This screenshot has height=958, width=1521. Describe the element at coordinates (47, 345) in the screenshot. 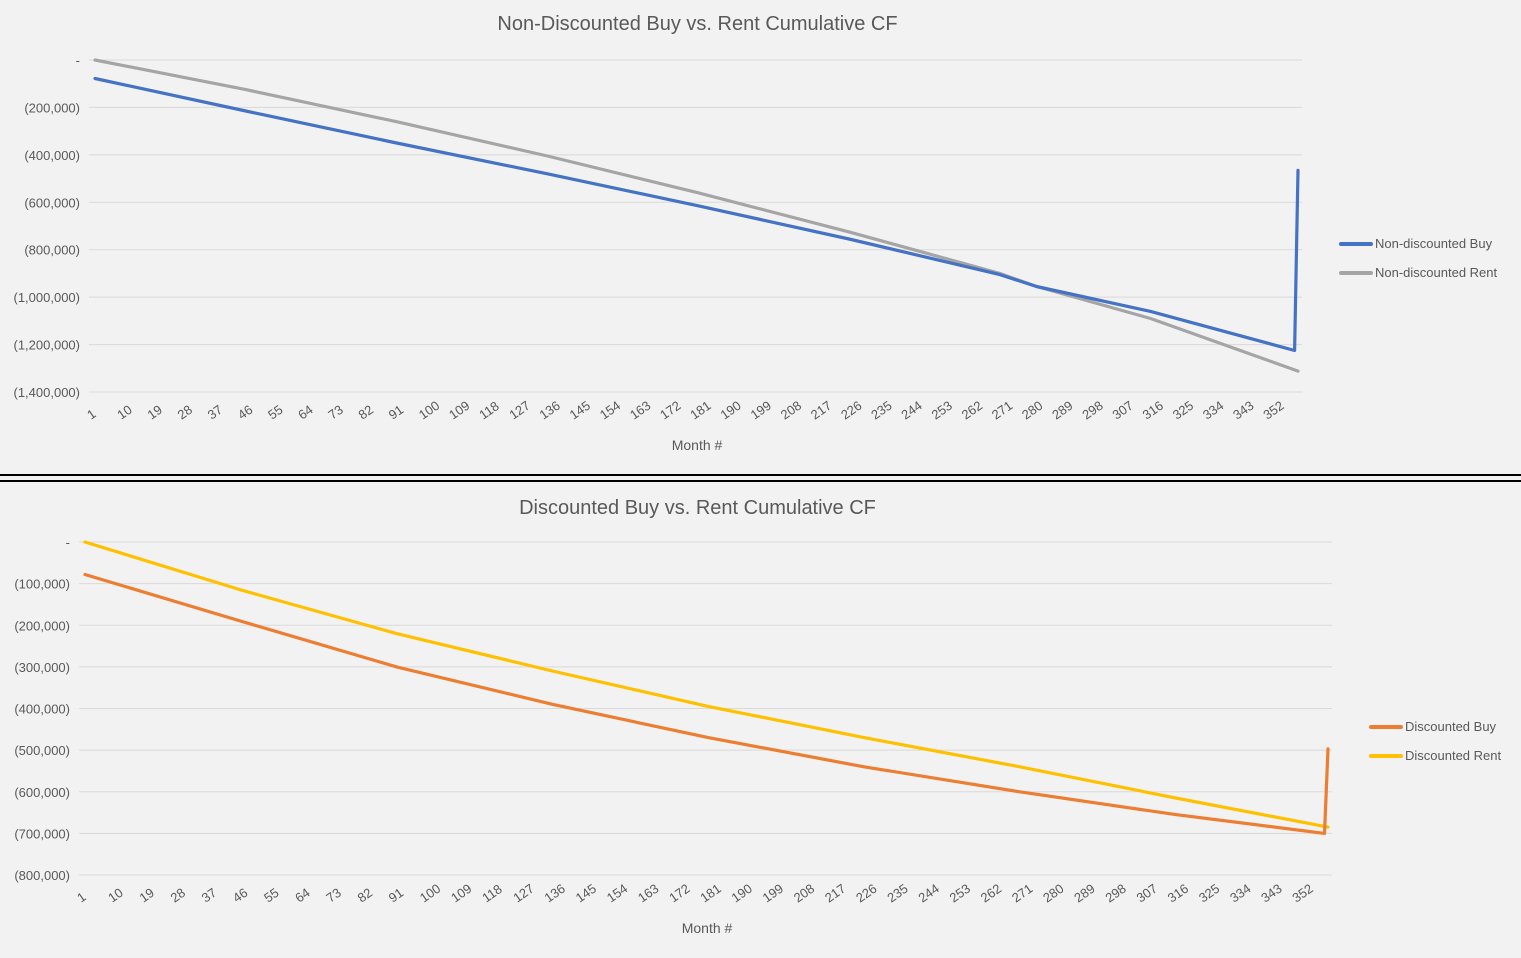

I see `y-tick-label: (1,200,000)` at that location.